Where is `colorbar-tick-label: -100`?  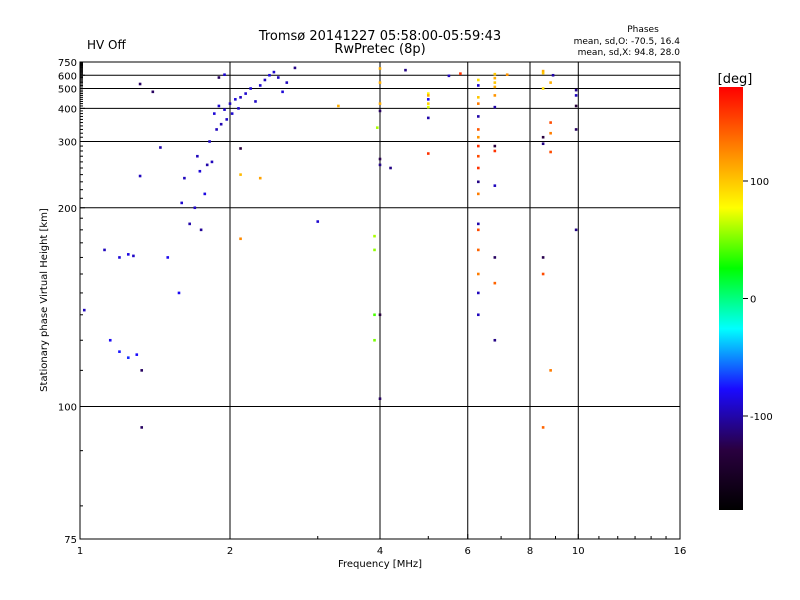
colorbar-tick-label: -100 is located at coordinates (761, 417).